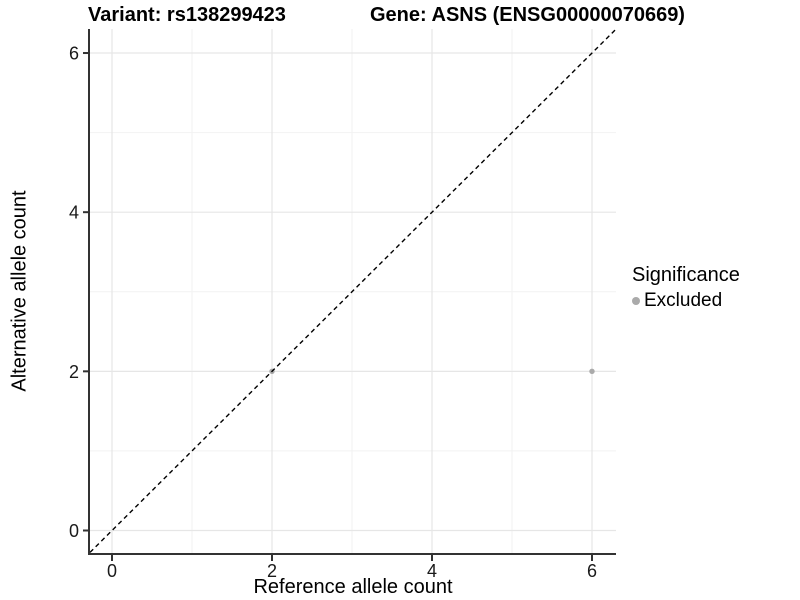 This screenshot has width=800, height=600. What do you see at coordinates (74, 54) in the screenshot?
I see `y-tick-label: 6` at bounding box center [74, 54].